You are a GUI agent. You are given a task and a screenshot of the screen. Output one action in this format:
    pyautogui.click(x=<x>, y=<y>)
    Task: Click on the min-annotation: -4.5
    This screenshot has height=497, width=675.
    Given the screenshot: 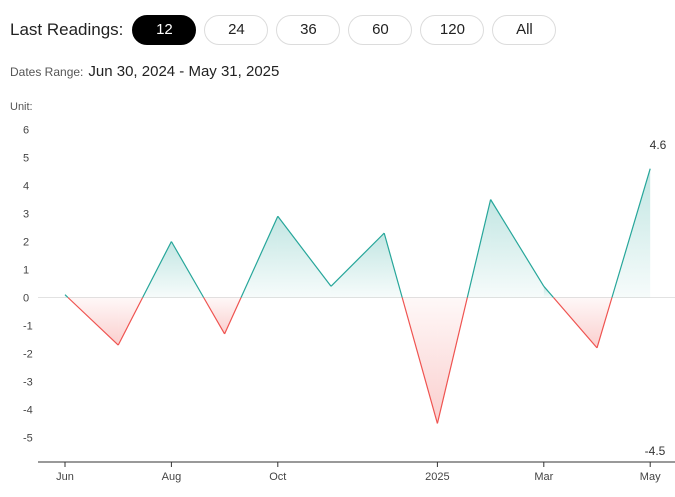 What is the action you would take?
    pyautogui.click(x=655, y=451)
    